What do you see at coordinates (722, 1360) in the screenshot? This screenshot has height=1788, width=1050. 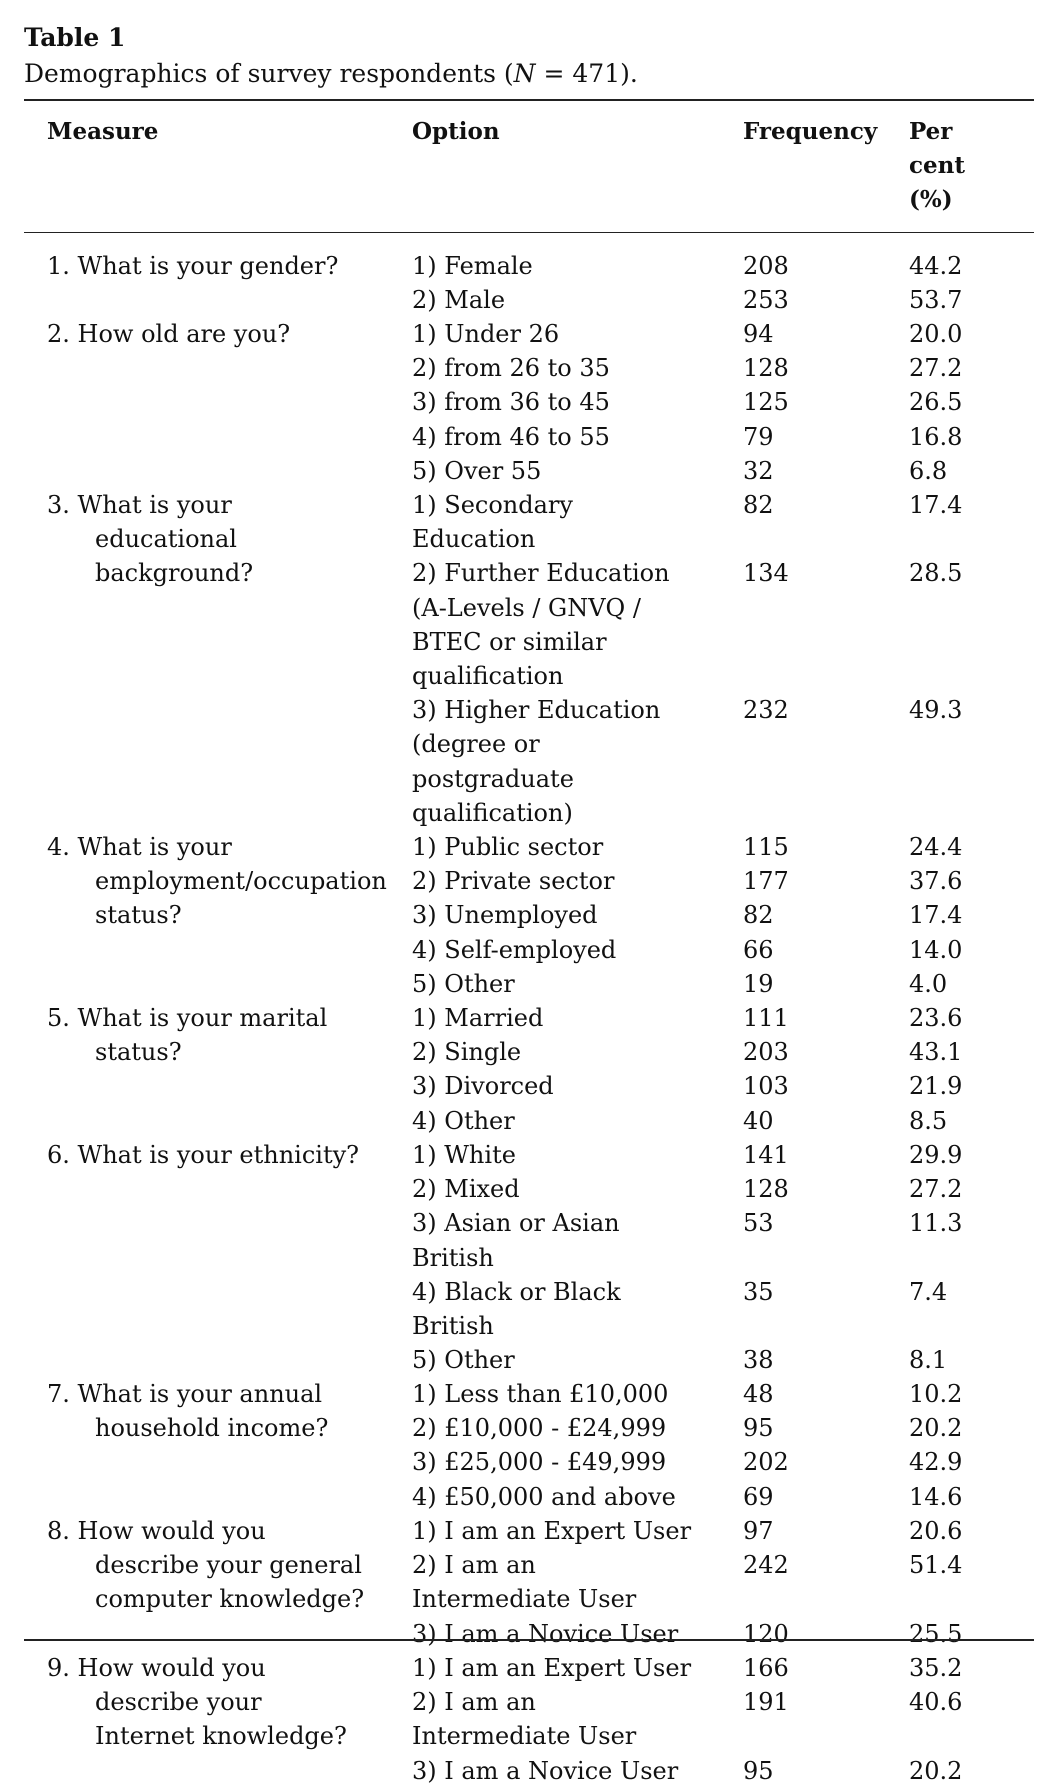 I see `table-row: 5) Other 38 8.1` at bounding box center [722, 1360].